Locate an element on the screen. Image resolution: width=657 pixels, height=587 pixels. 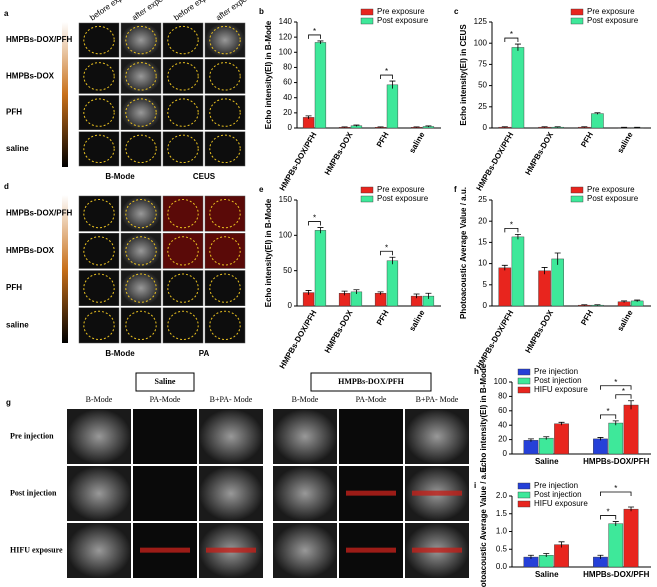
group-label: Saline is located at coordinates (165, 381).